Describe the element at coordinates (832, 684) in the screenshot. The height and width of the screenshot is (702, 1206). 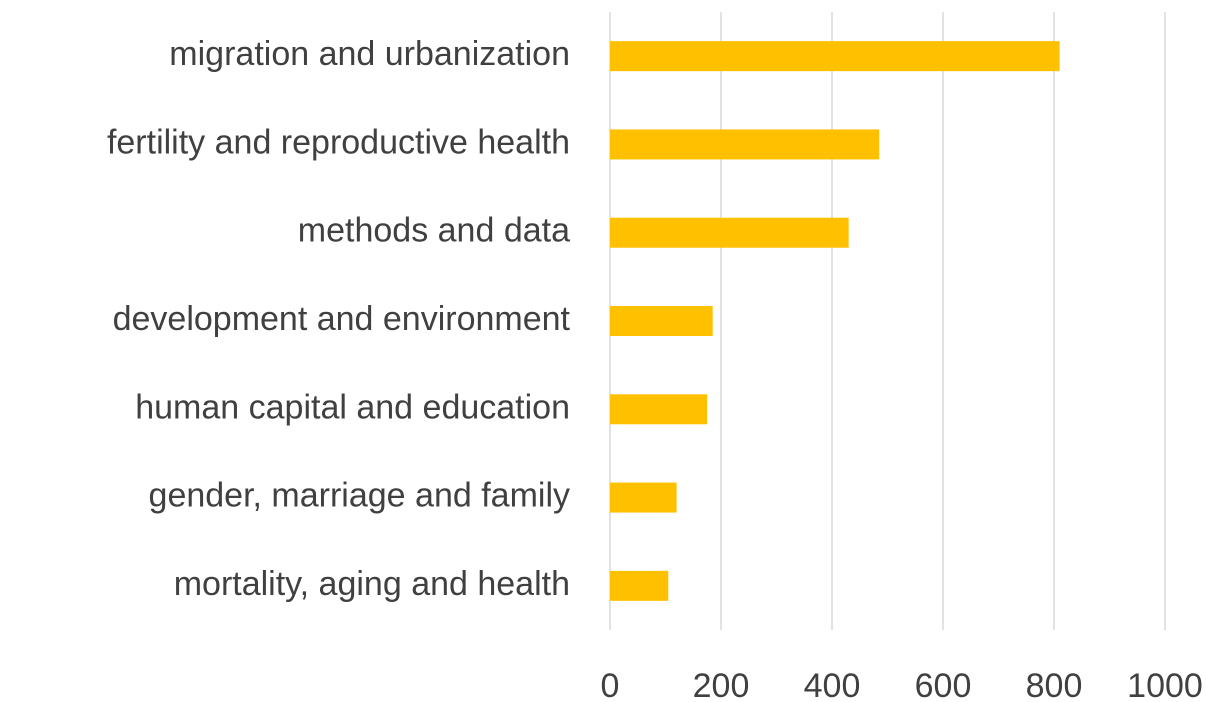
I see `x-tick-label: 400` at that location.